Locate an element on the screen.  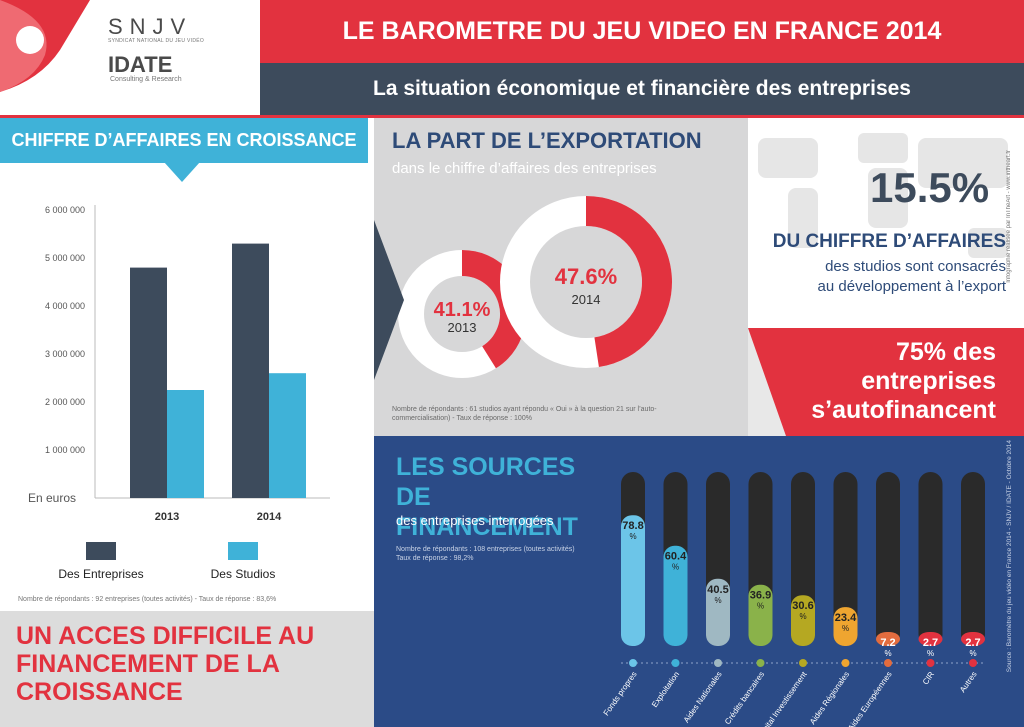
sources-subtitle: des entreprises interrogées is located at coordinates (475, 520).